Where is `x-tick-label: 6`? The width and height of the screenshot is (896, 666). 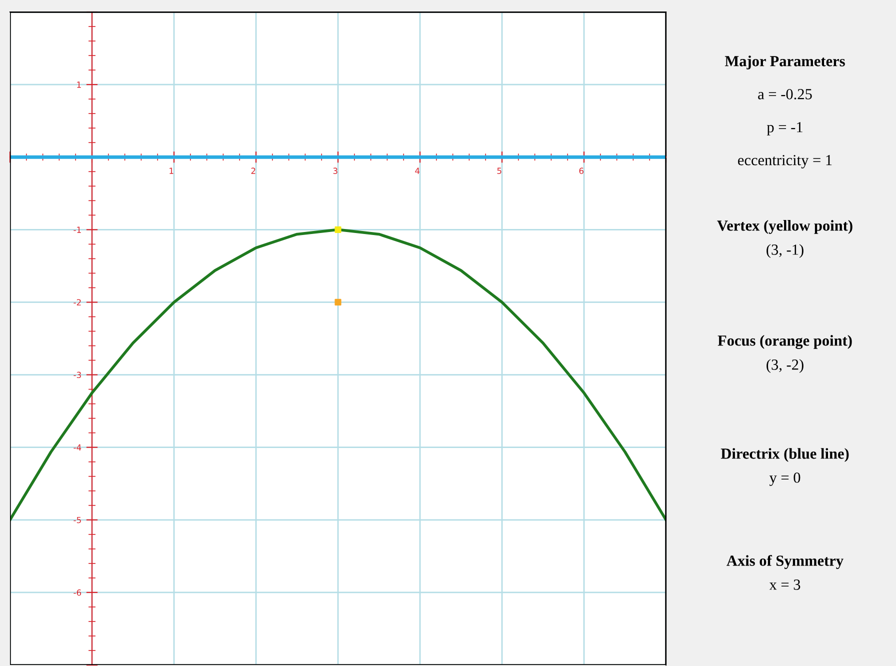
x-tick-label: 6 is located at coordinates (581, 171).